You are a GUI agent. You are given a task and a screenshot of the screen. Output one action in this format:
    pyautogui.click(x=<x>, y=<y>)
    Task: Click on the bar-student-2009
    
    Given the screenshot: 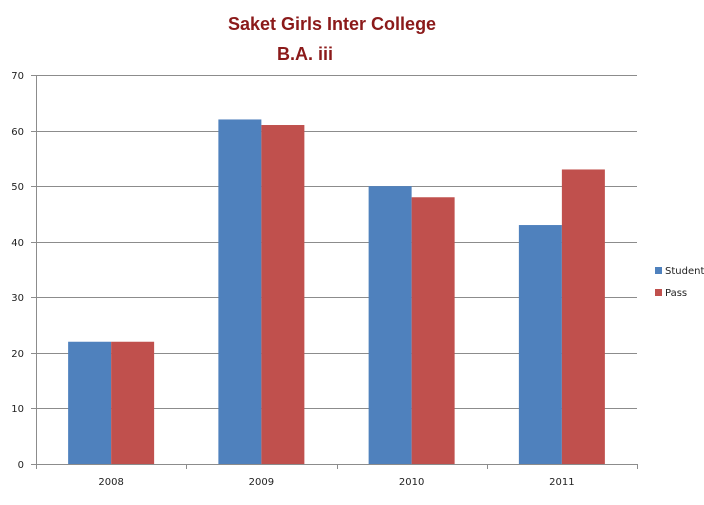 What is the action you would take?
    pyautogui.click(x=240, y=291)
    